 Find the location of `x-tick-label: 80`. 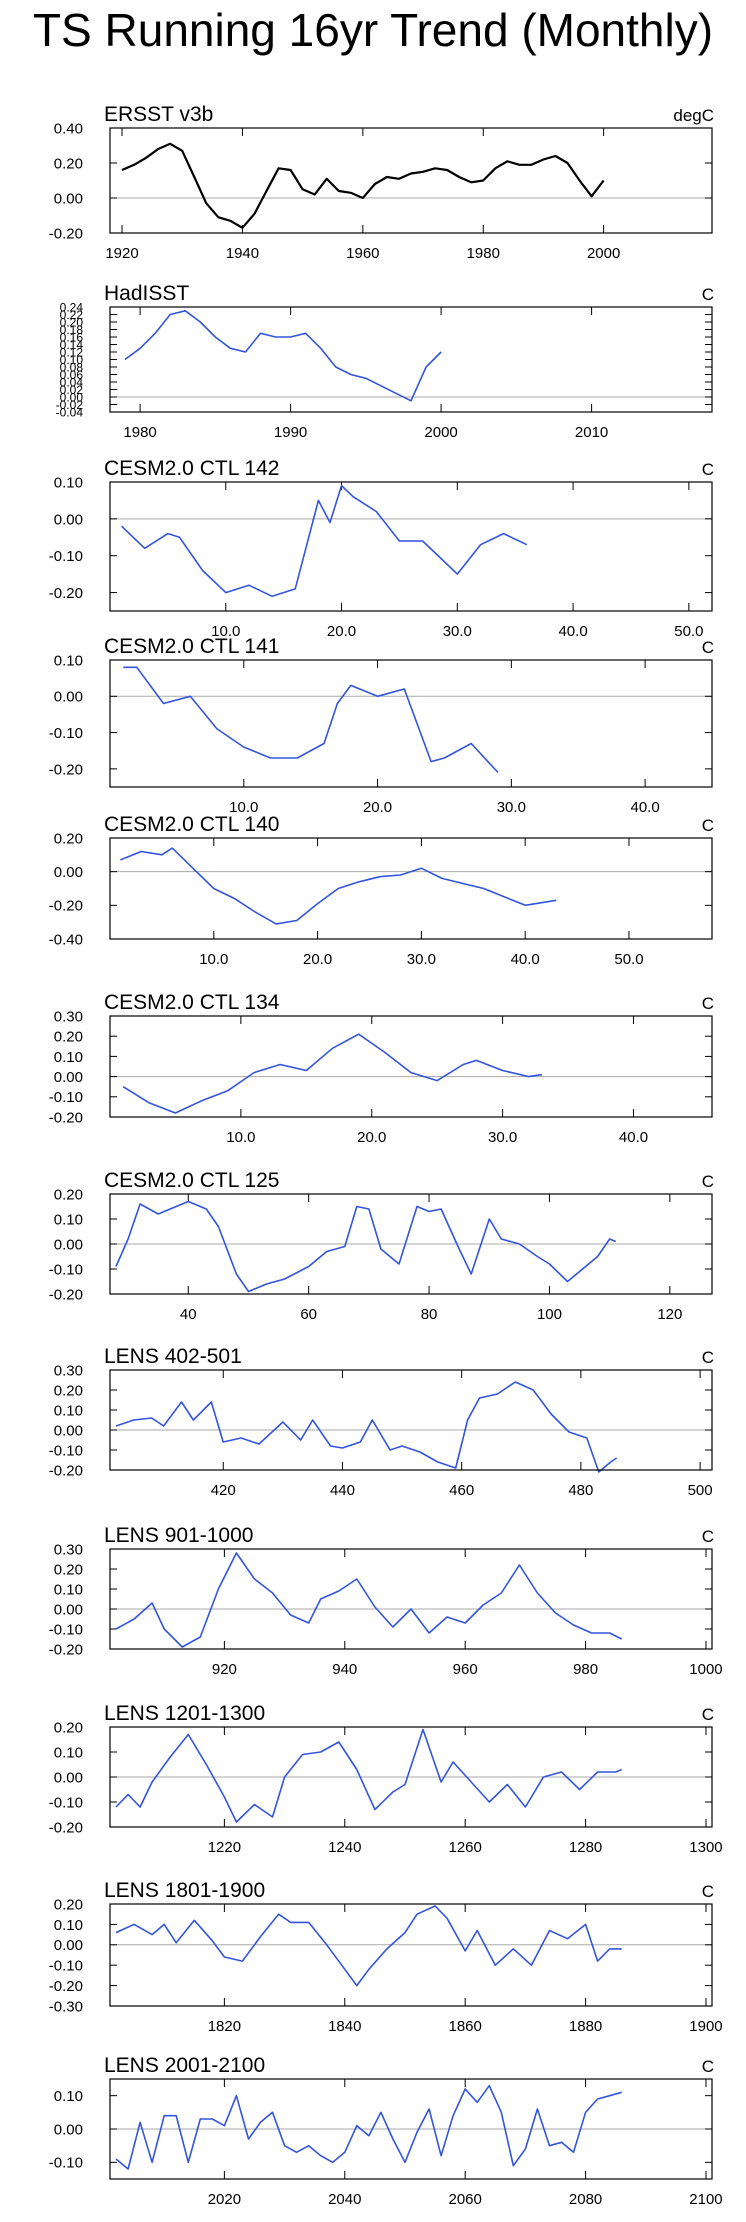

x-tick-label: 80 is located at coordinates (429, 1314).